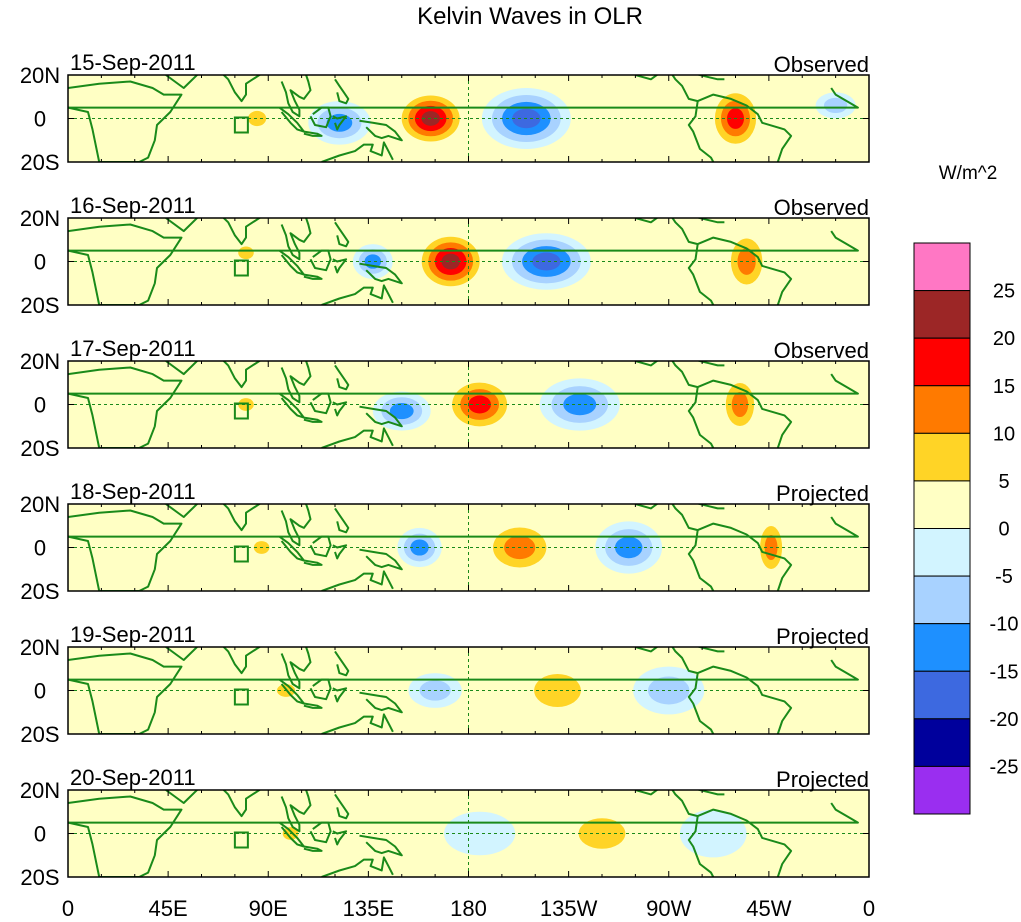  I want to click on x-tick-label: 45W, so click(768, 908).